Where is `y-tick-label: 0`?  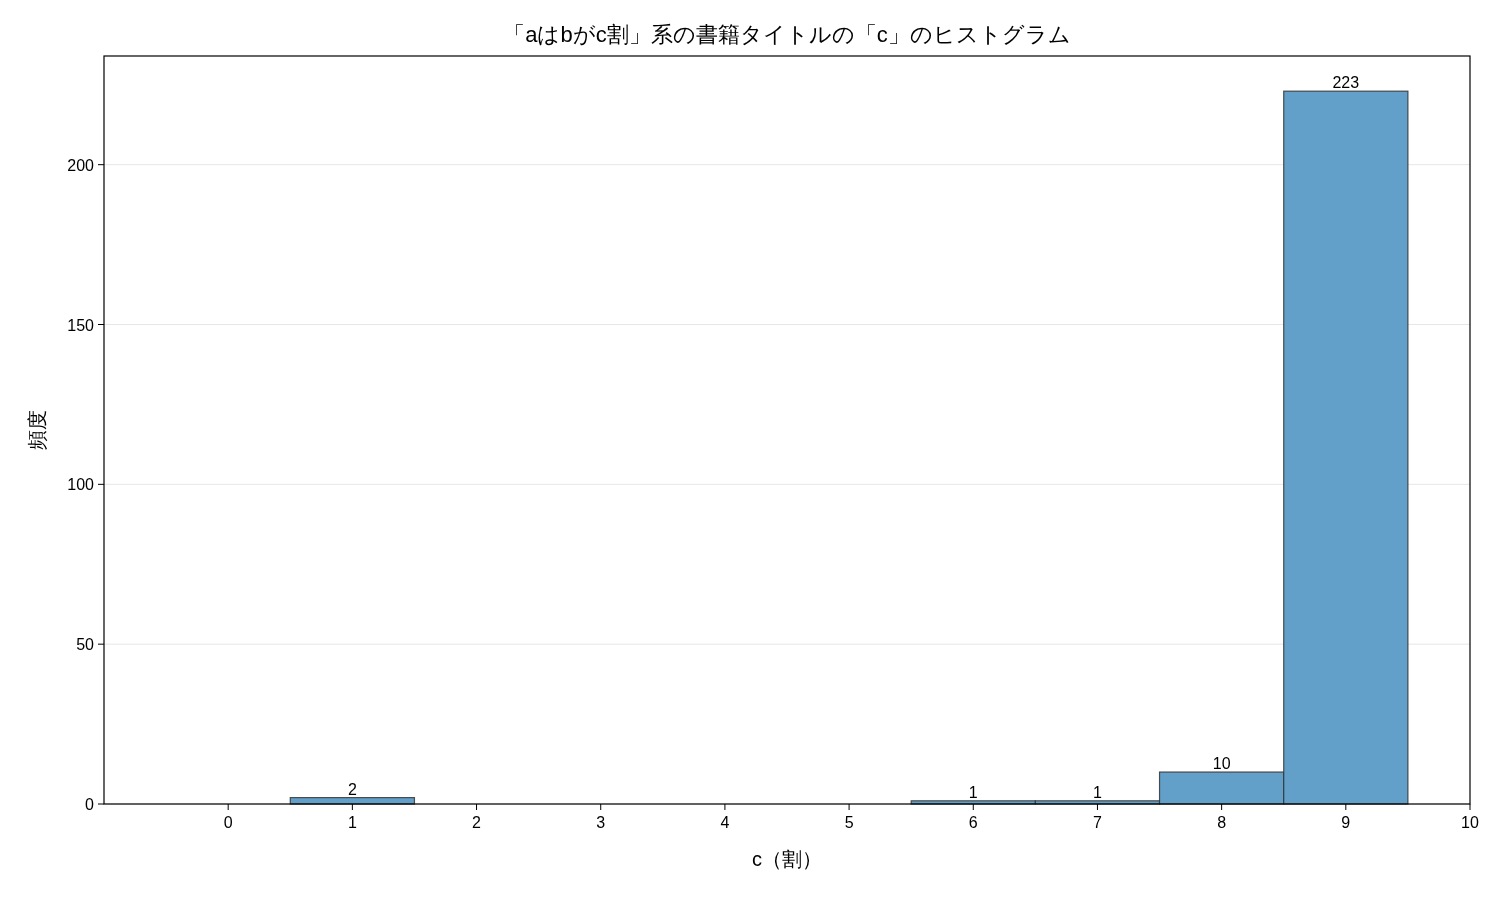
y-tick-label: 0 is located at coordinates (90, 804).